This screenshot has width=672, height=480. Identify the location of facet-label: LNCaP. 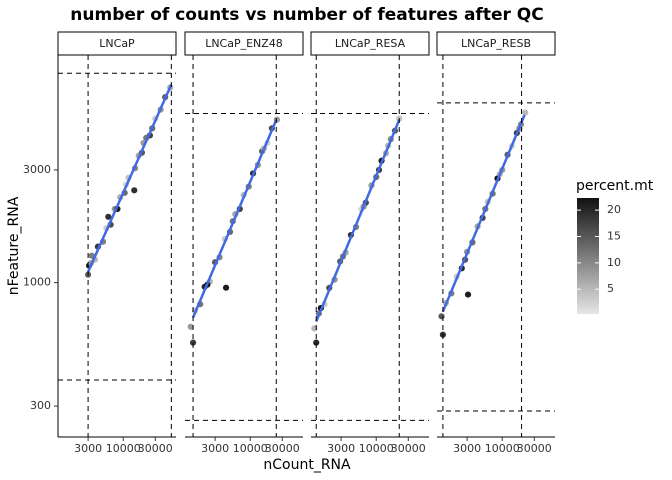
(117, 43).